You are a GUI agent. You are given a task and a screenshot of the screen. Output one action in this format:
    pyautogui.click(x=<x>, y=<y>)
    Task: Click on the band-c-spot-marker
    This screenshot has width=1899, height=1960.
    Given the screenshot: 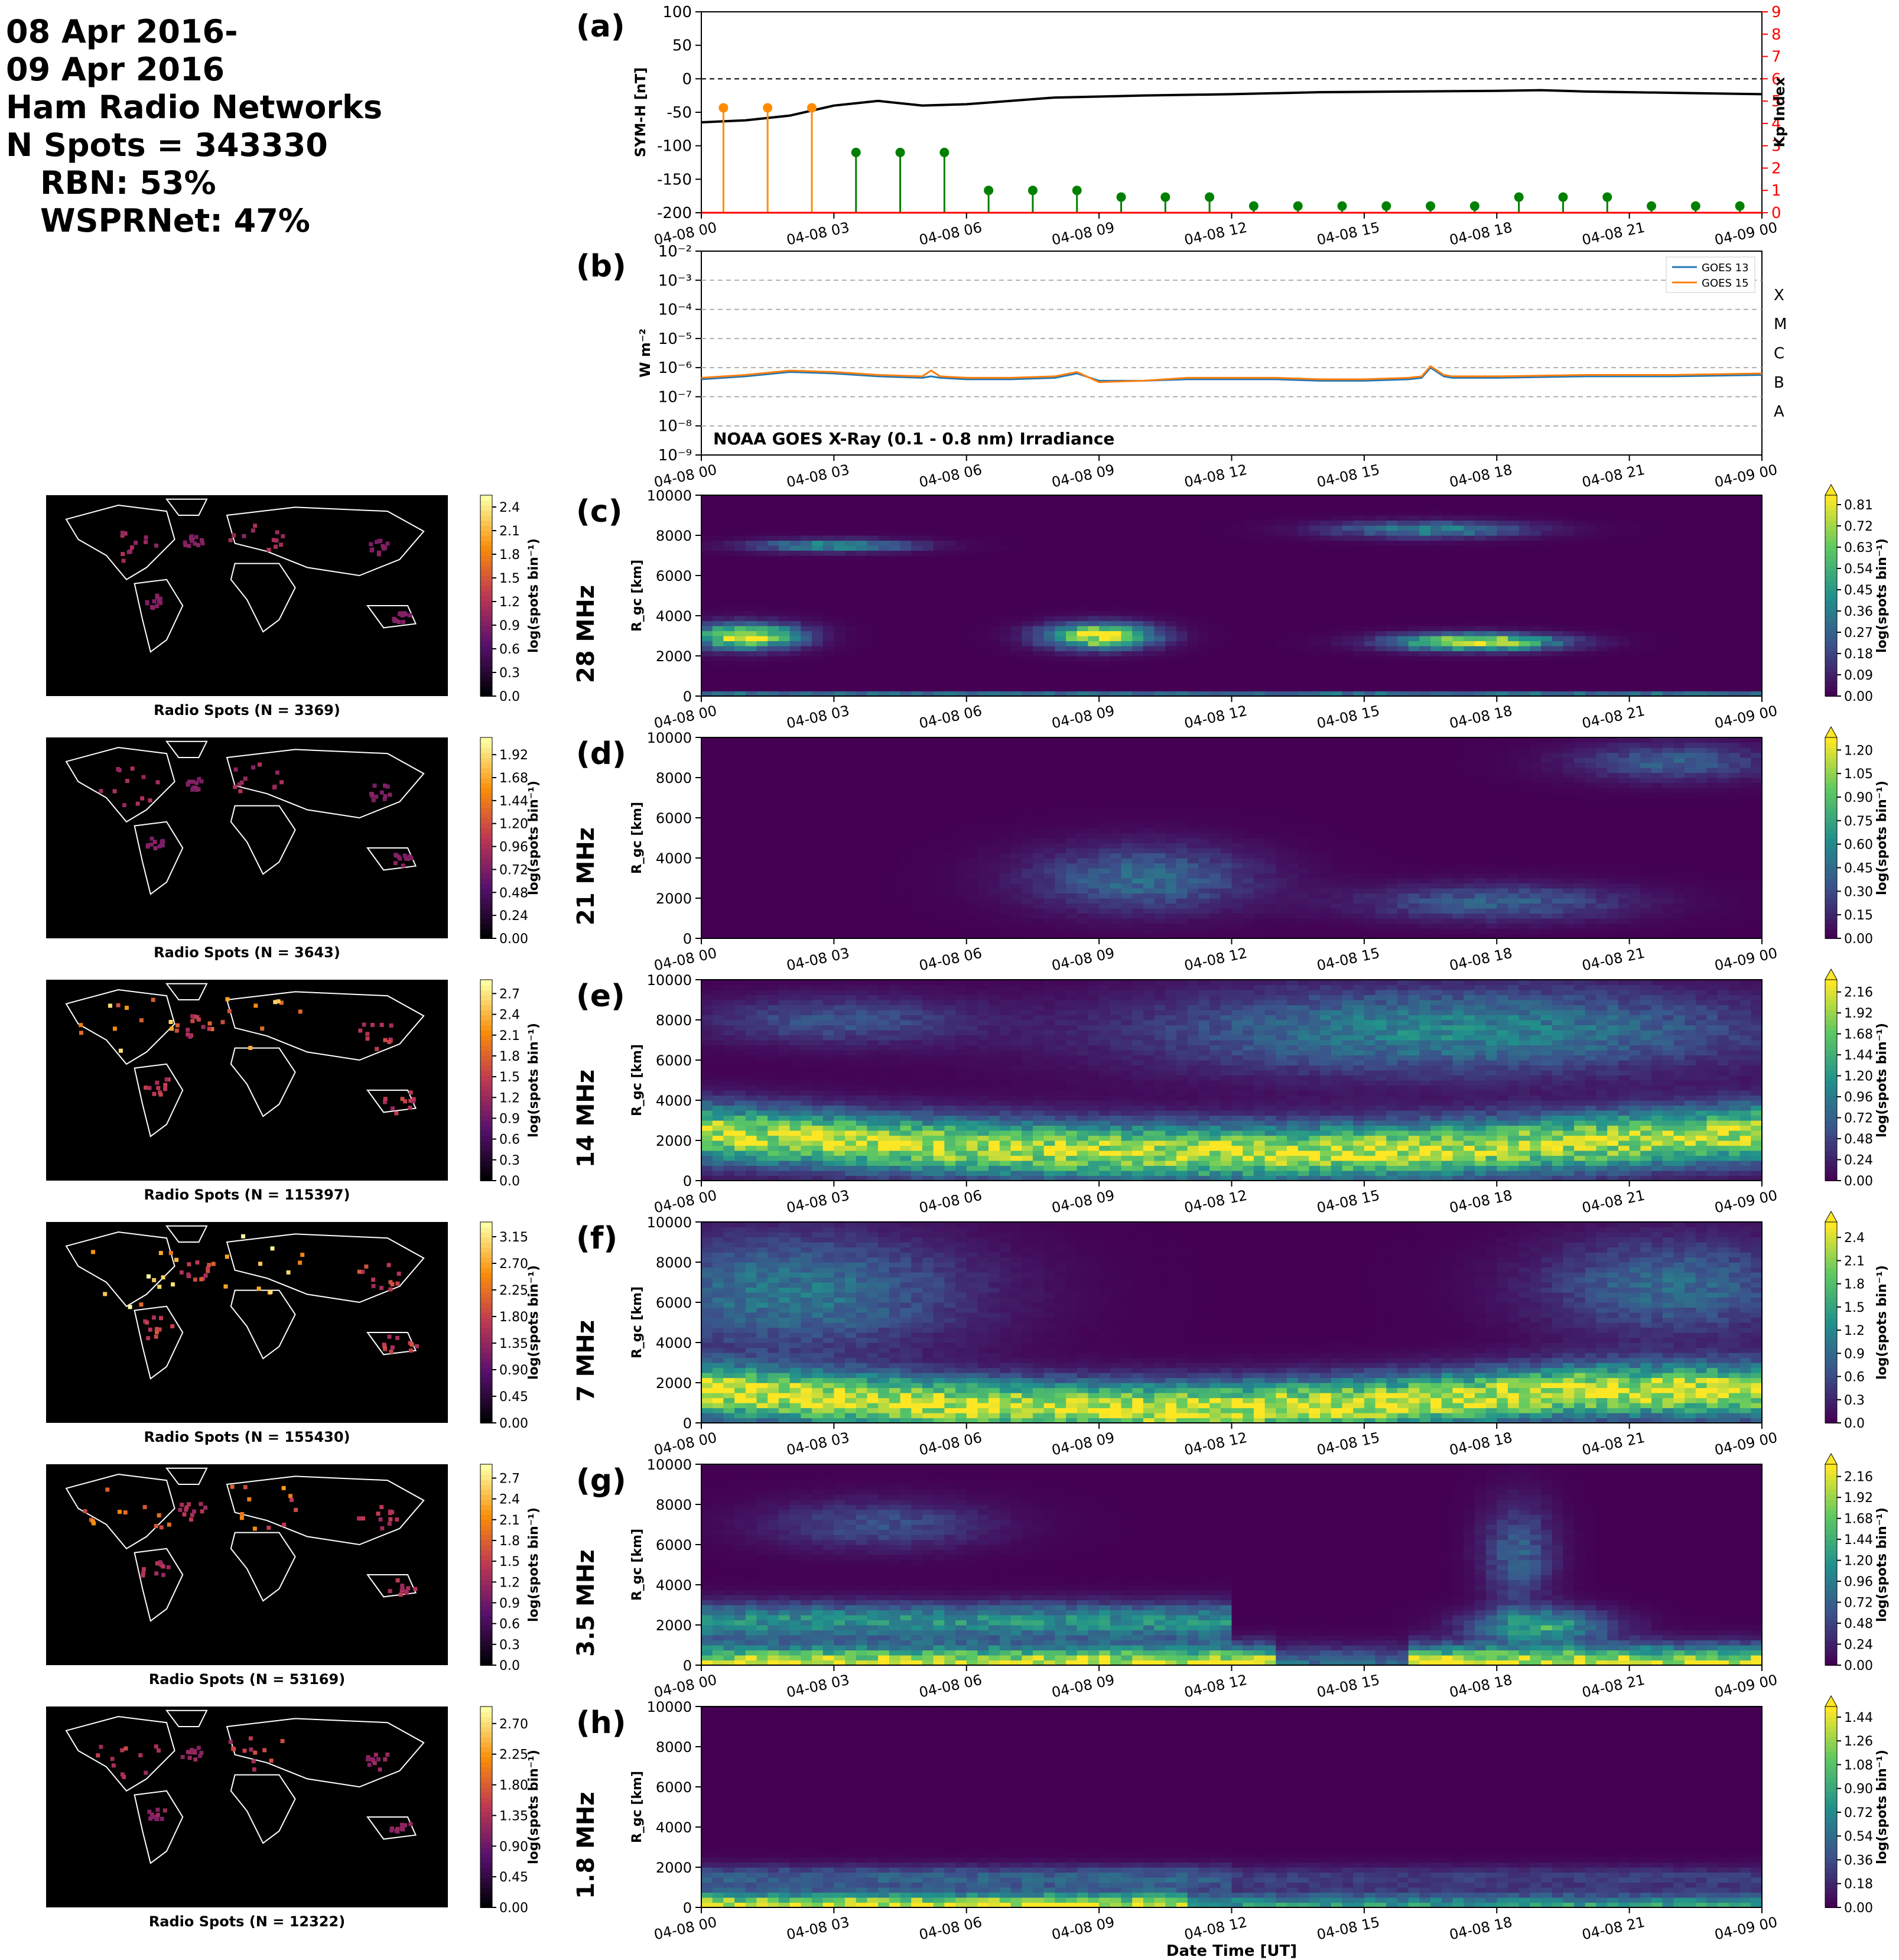 What is the action you would take?
    pyautogui.click(x=201, y=540)
    